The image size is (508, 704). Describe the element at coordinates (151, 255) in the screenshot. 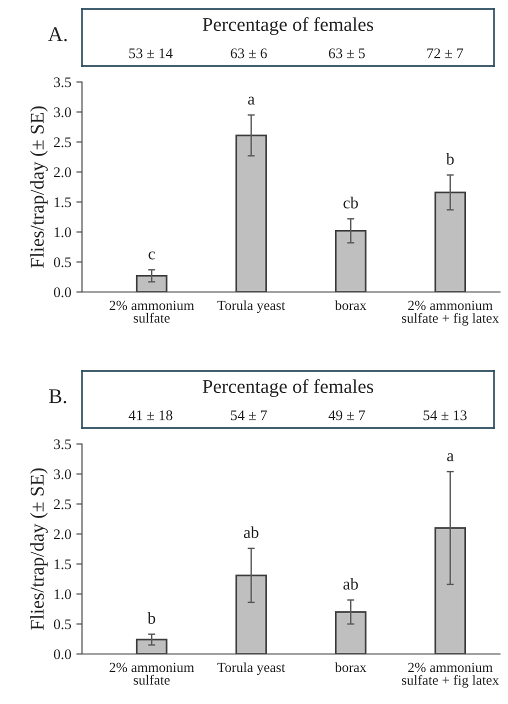

I see `annotation: c` at that location.